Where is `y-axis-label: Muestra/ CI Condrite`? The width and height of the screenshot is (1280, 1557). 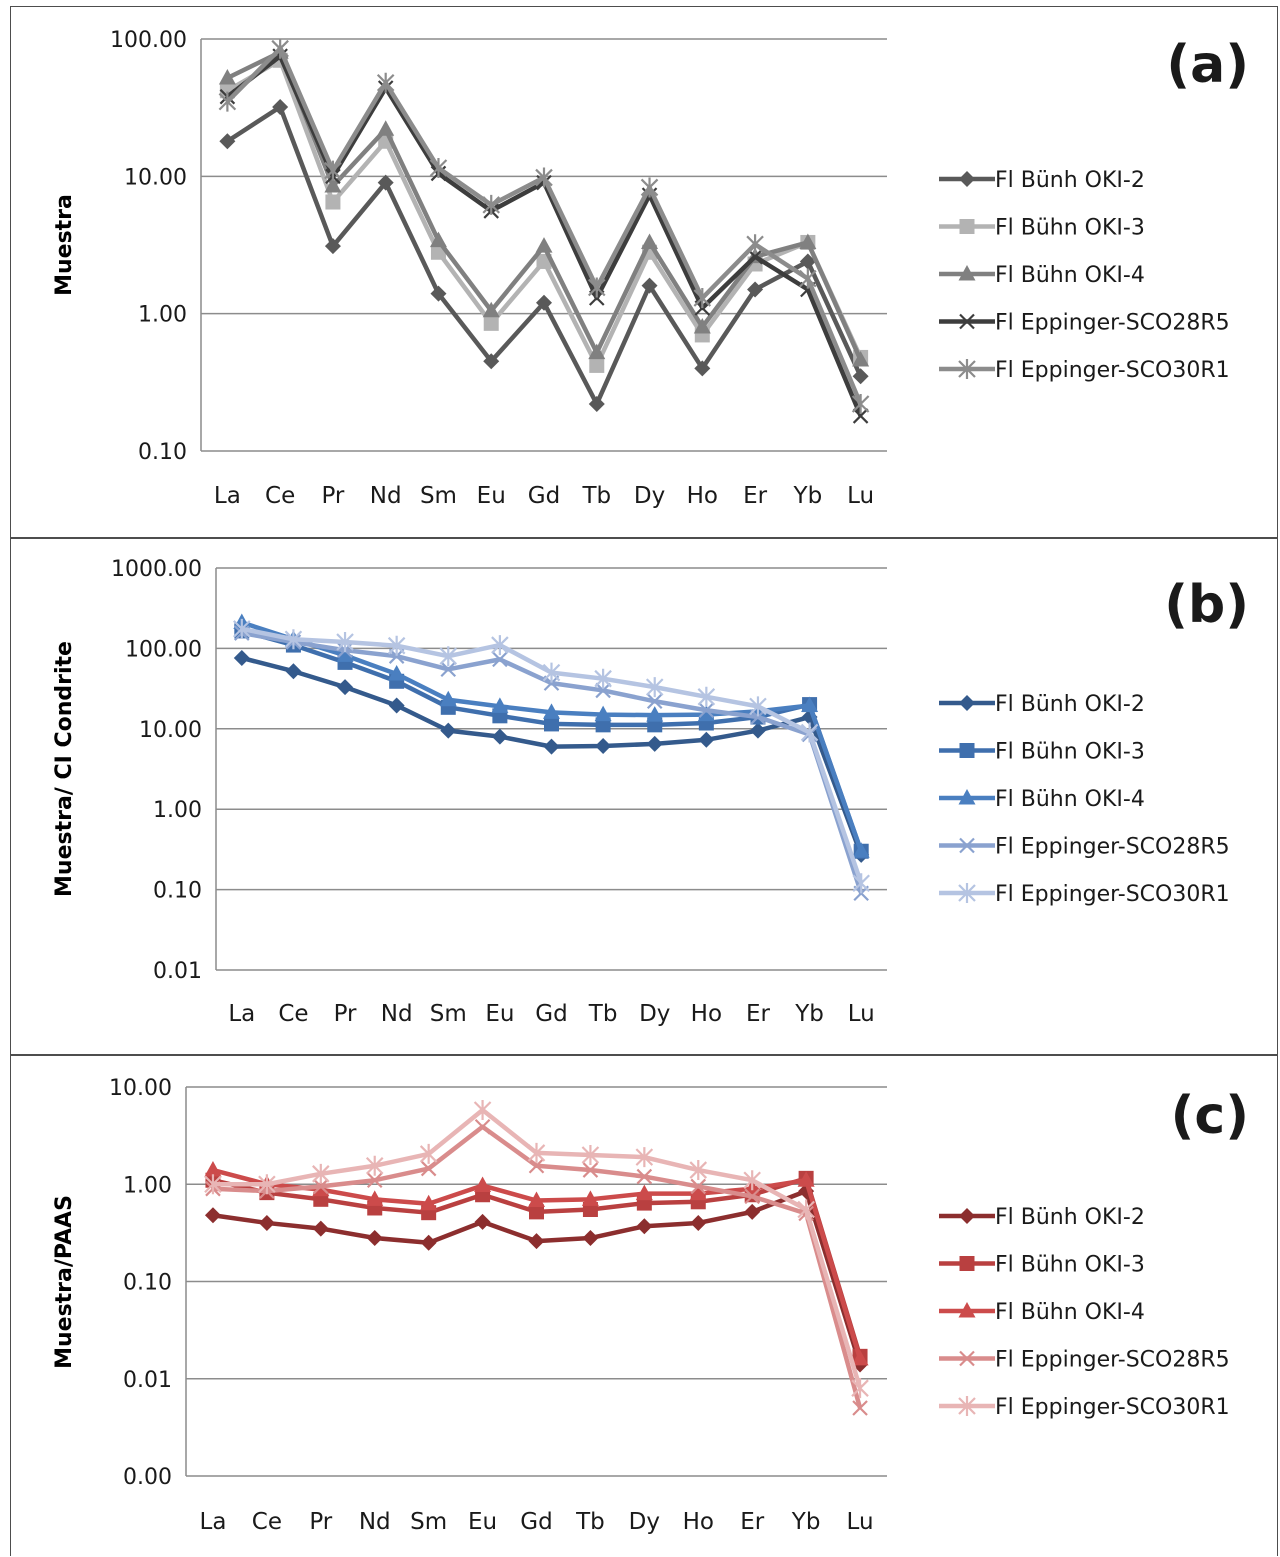 y-axis-label: Muestra/ CI Condrite is located at coordinates (64, 769).